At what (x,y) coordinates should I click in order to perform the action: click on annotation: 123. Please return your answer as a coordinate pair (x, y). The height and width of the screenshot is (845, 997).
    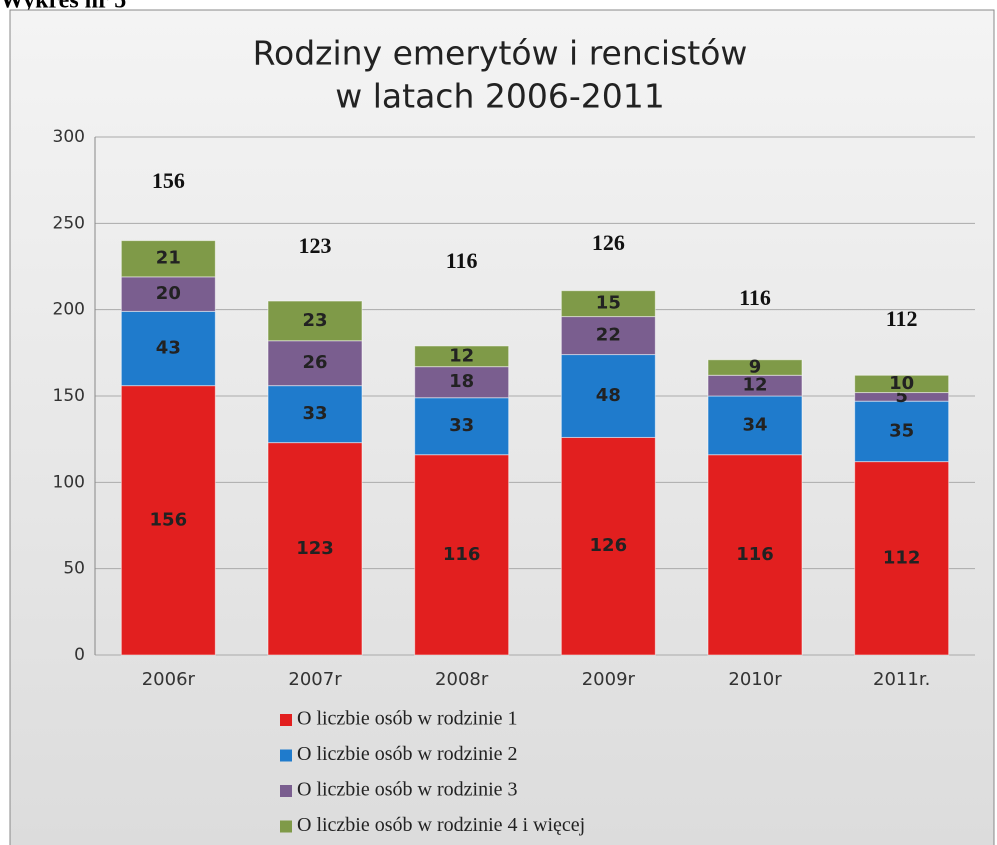
    Looking at the image, I should click on (315, 245).